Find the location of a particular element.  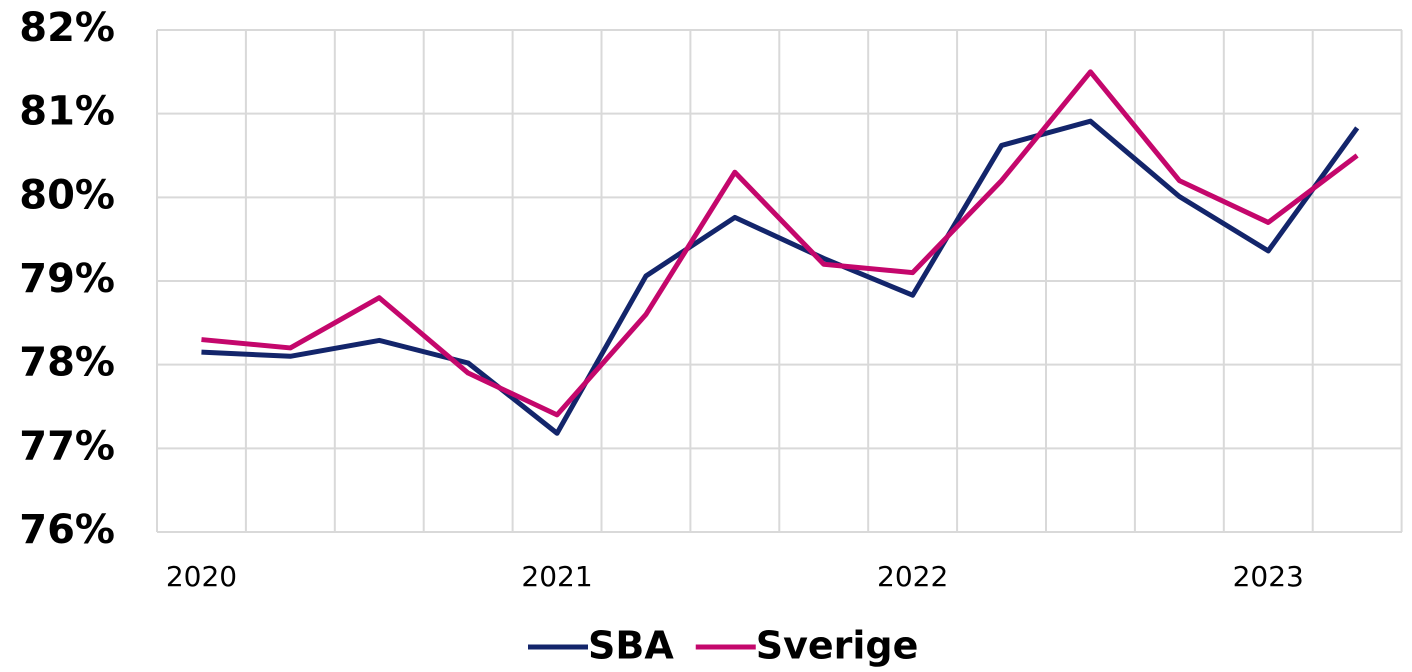

y-tick-label: 77% is located at coordinates (67, 446).